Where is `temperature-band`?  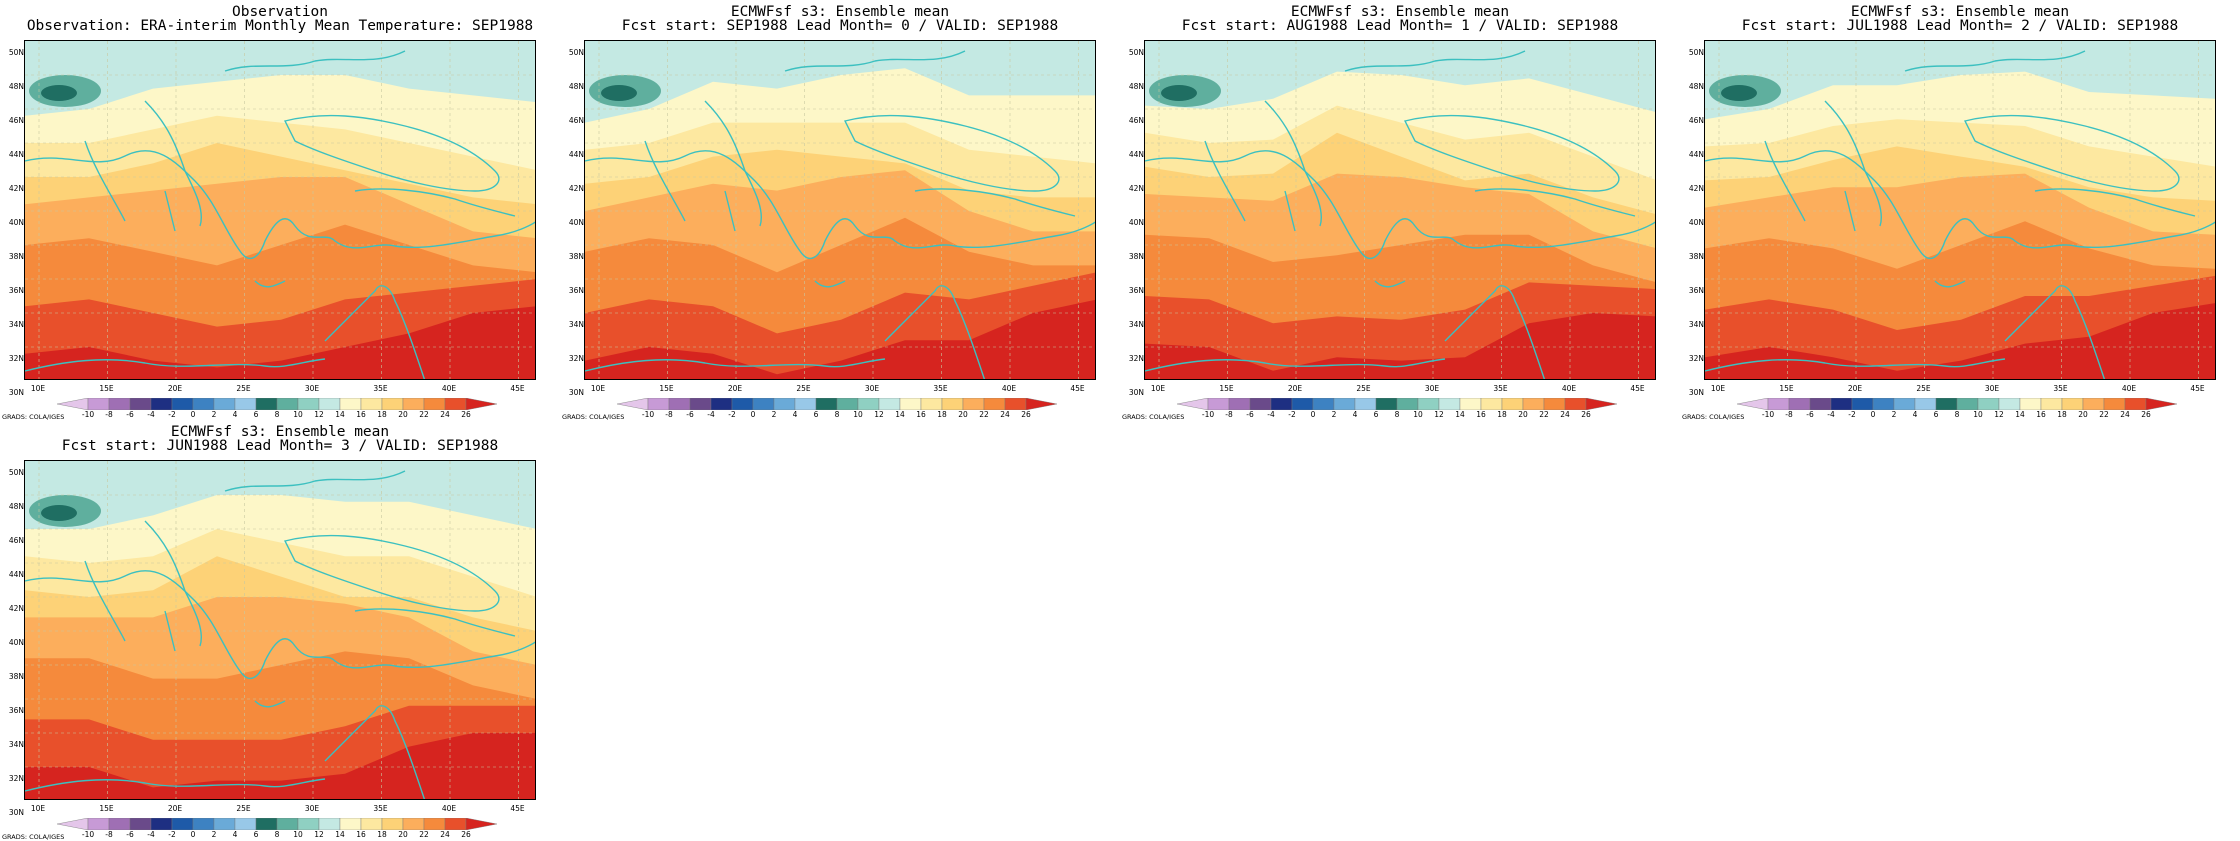 temperature-band is located at coordinates (280, 78).